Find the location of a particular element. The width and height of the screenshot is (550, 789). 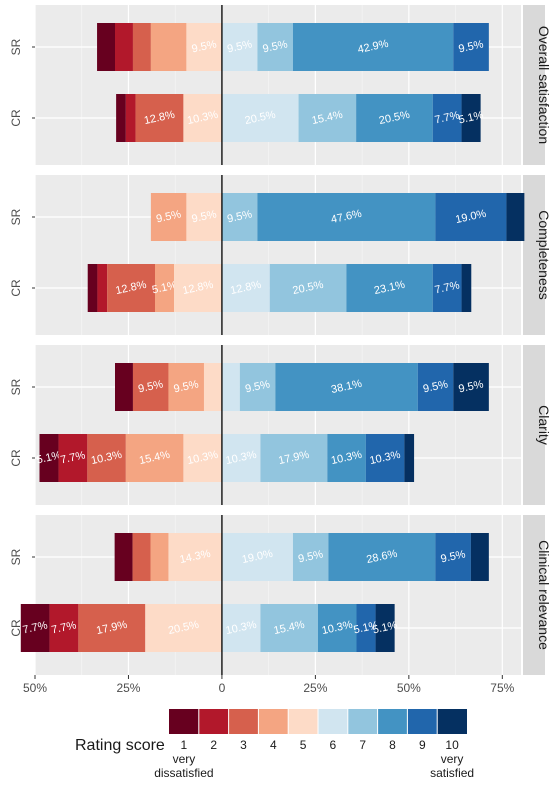

legend-level-label: 7 is located at coordinates (362, 745).